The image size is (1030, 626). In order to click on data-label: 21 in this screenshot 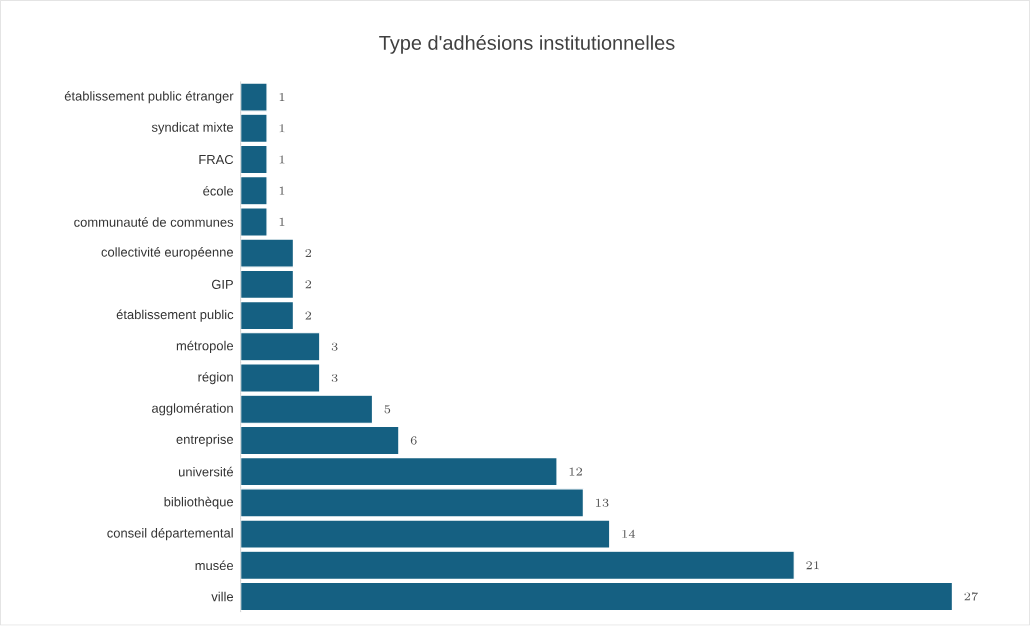, I will do `click(812, 565)`.